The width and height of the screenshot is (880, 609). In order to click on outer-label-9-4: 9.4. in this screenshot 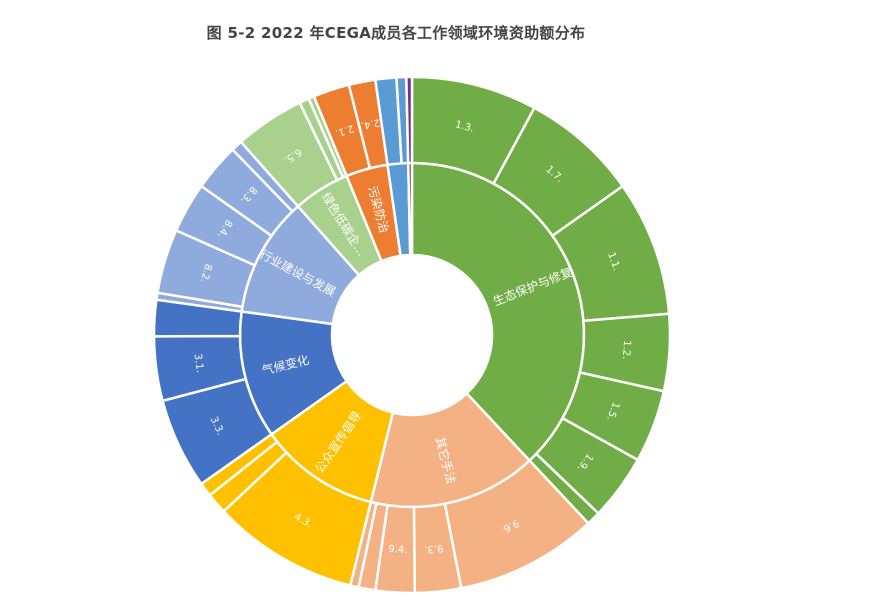, I will do `click(398, 550)`.